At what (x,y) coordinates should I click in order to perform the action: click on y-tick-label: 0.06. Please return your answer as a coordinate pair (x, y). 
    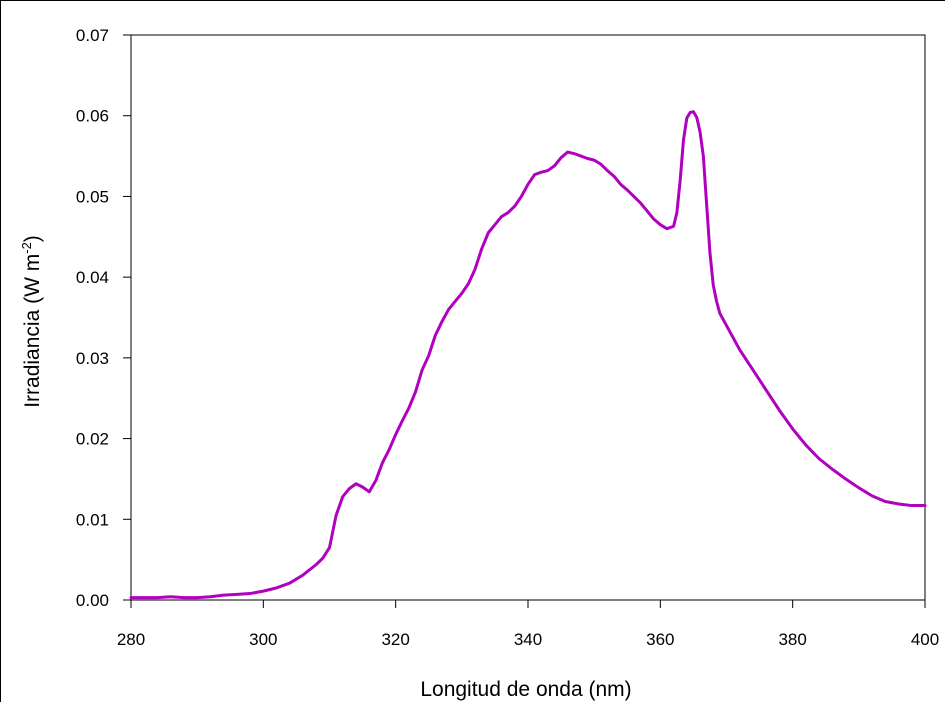
    Looking at the image, I should click on (92, 116).